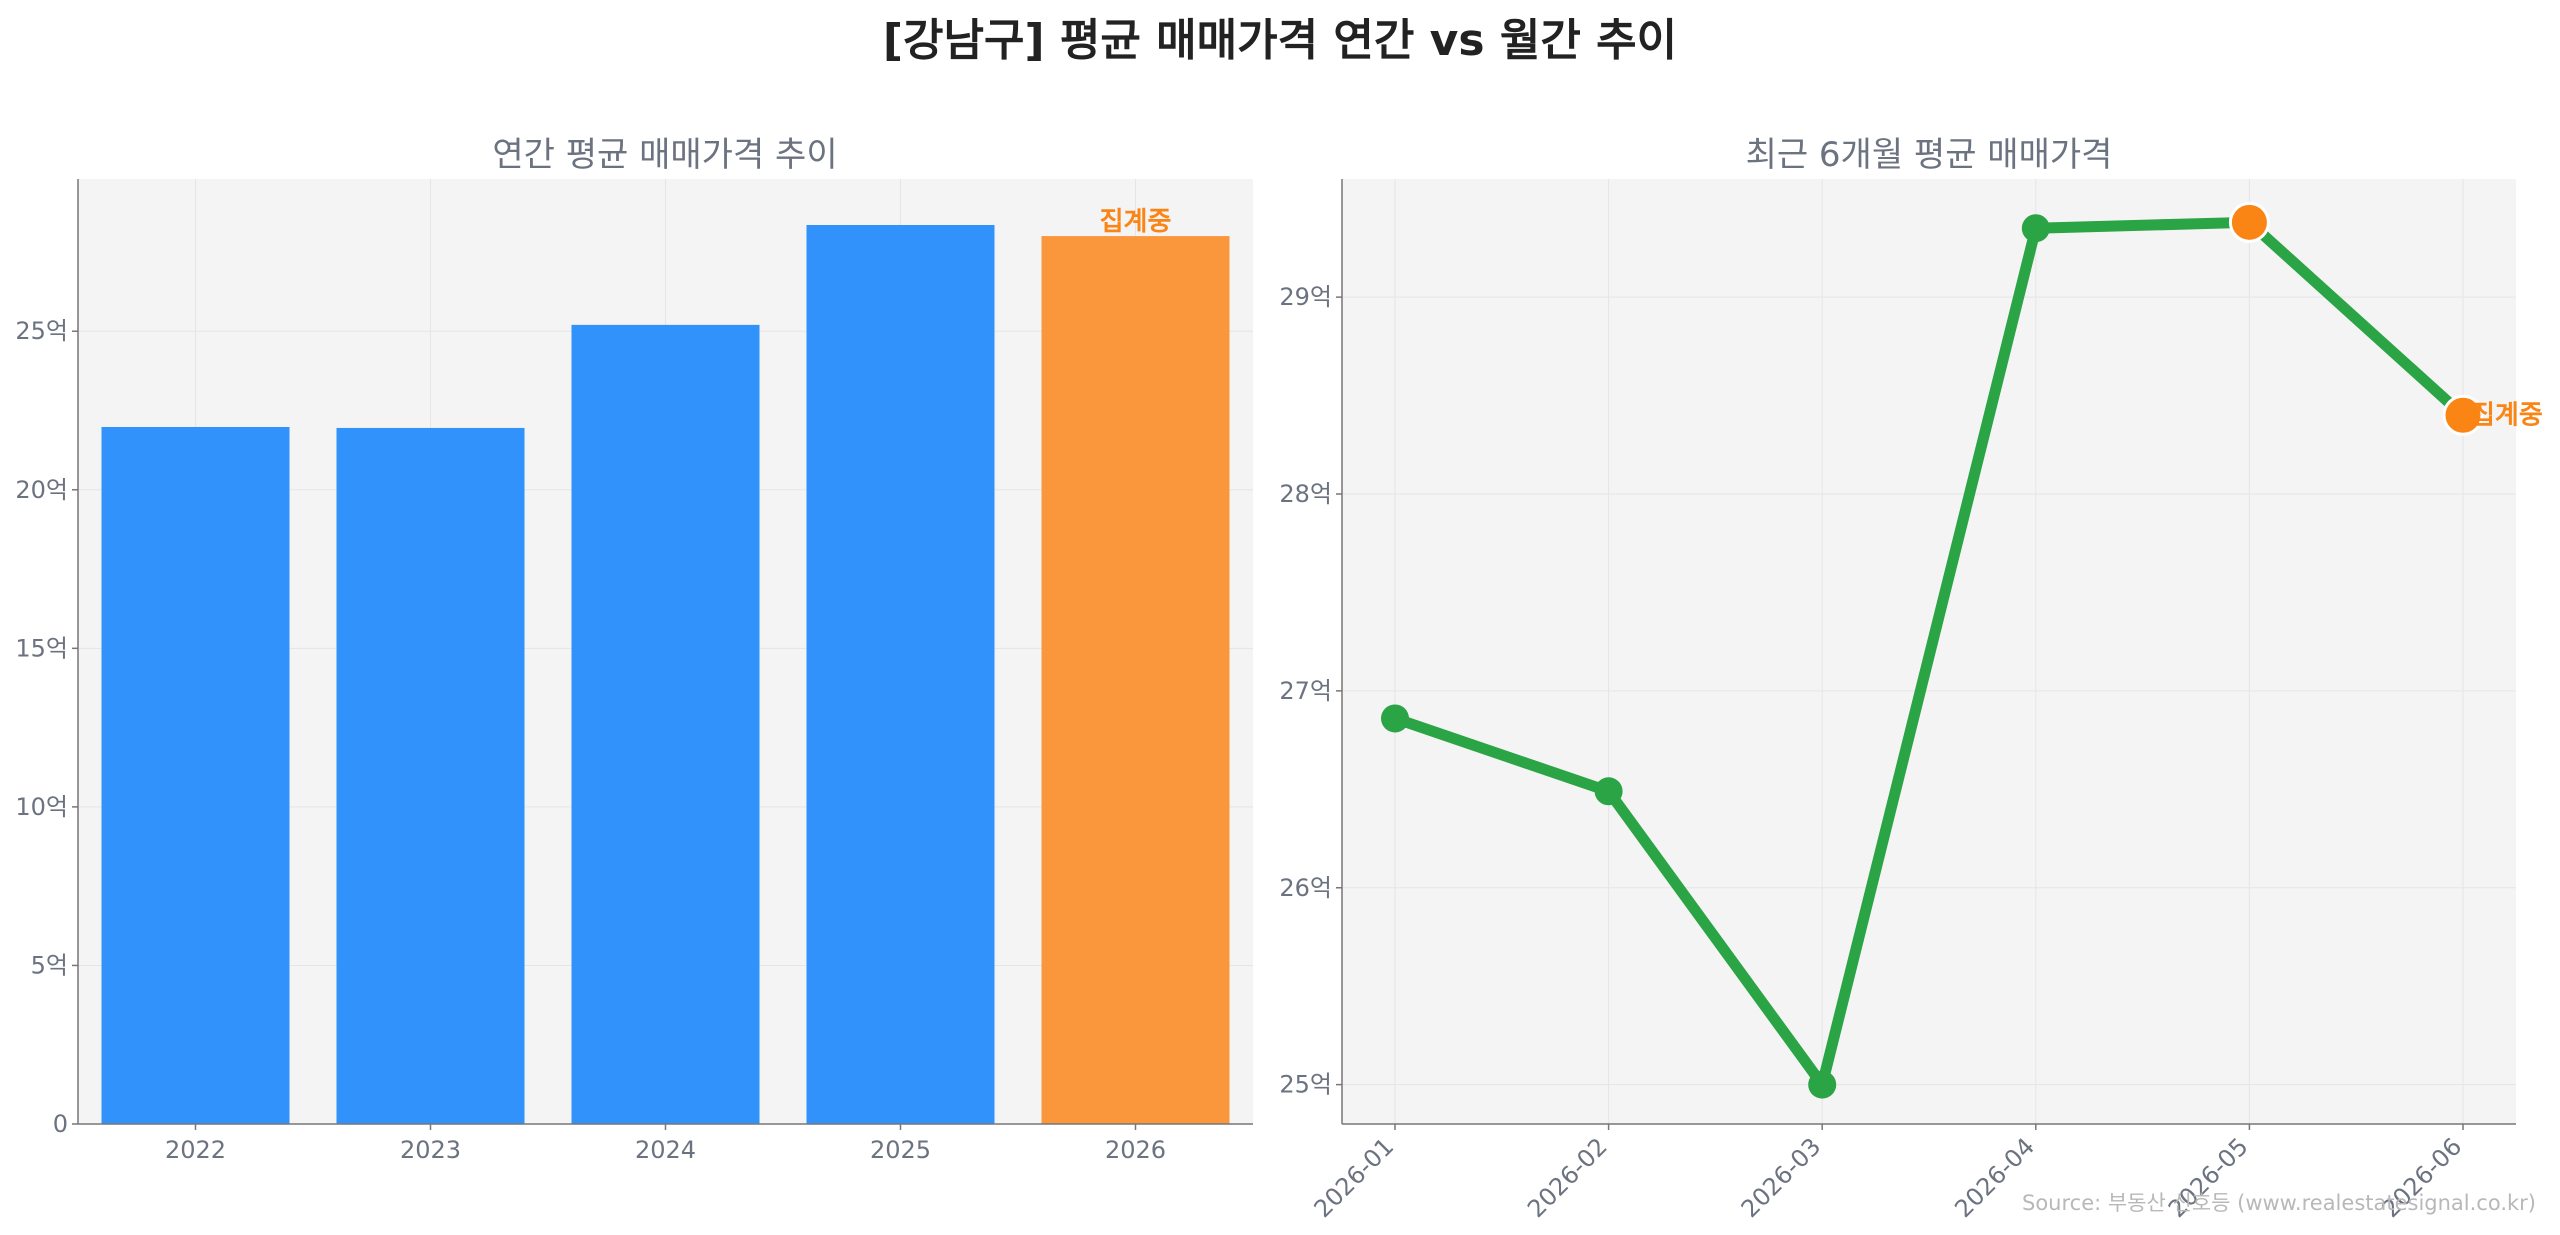 This screenshot has width=2560, height=1235. I want to click on bar-2022, so click(195, 775).